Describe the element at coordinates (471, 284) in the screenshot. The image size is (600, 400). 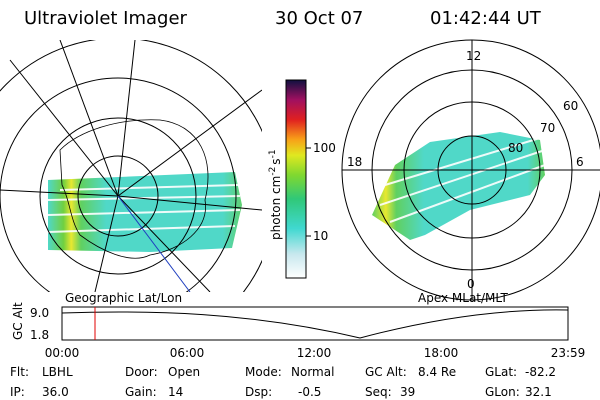
I see `mlt-label: 0` at that location.